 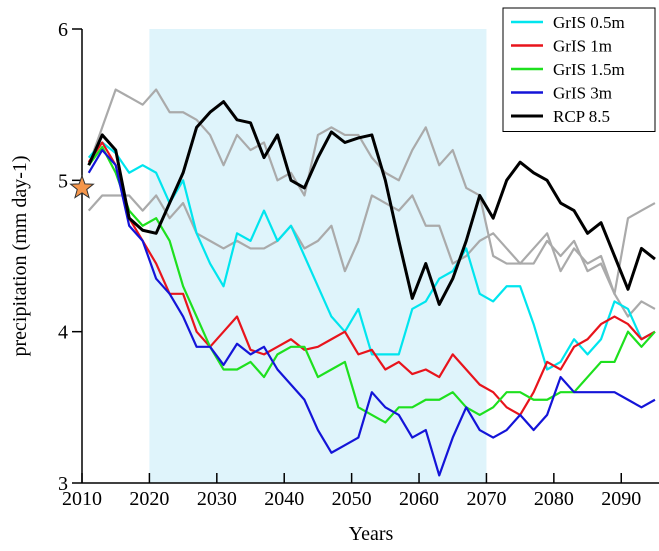 I want to click on legend-label: GrIS 1m, so click(x=582, y=46).